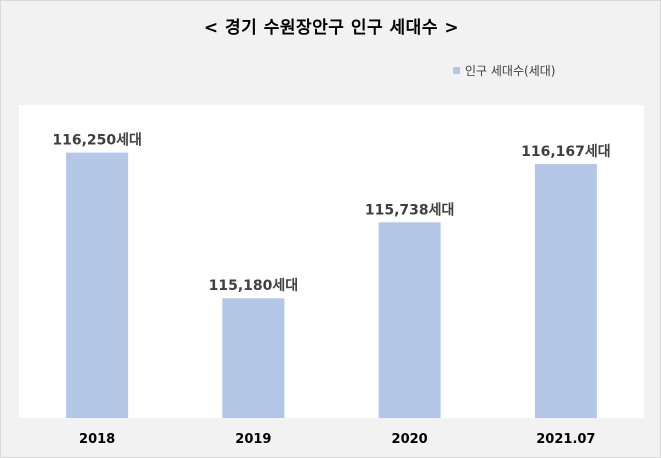 This screenshot has height=458, width=661. What do you see at coordinates (410, 210) in the screenshot?
I see `data-label-2020: 115,738세대` at bounding box center [410, 210].